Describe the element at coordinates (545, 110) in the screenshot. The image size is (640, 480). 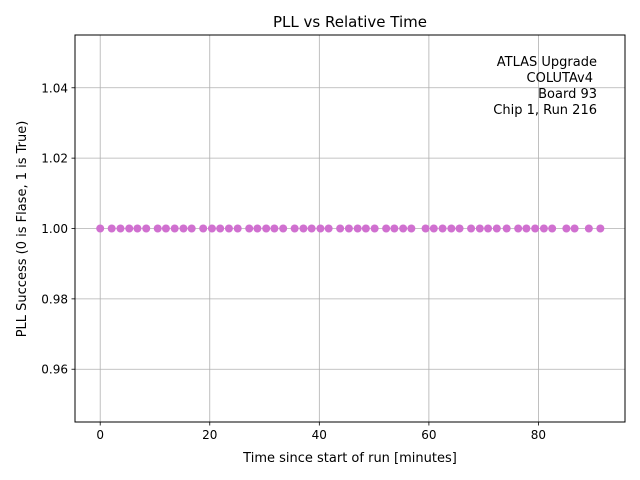
I see `annotation-line-4: Chip 1, Run 216` at that location.